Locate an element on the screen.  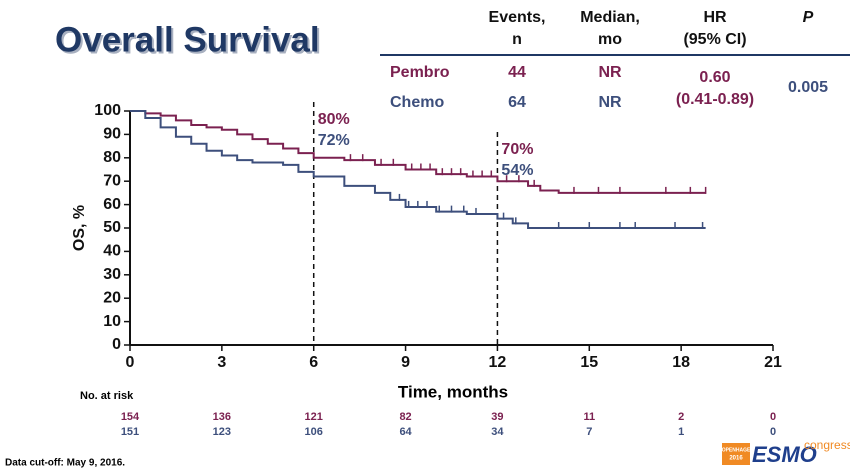
title-shadow: Overall Survival is located at coordinates (189, 41).